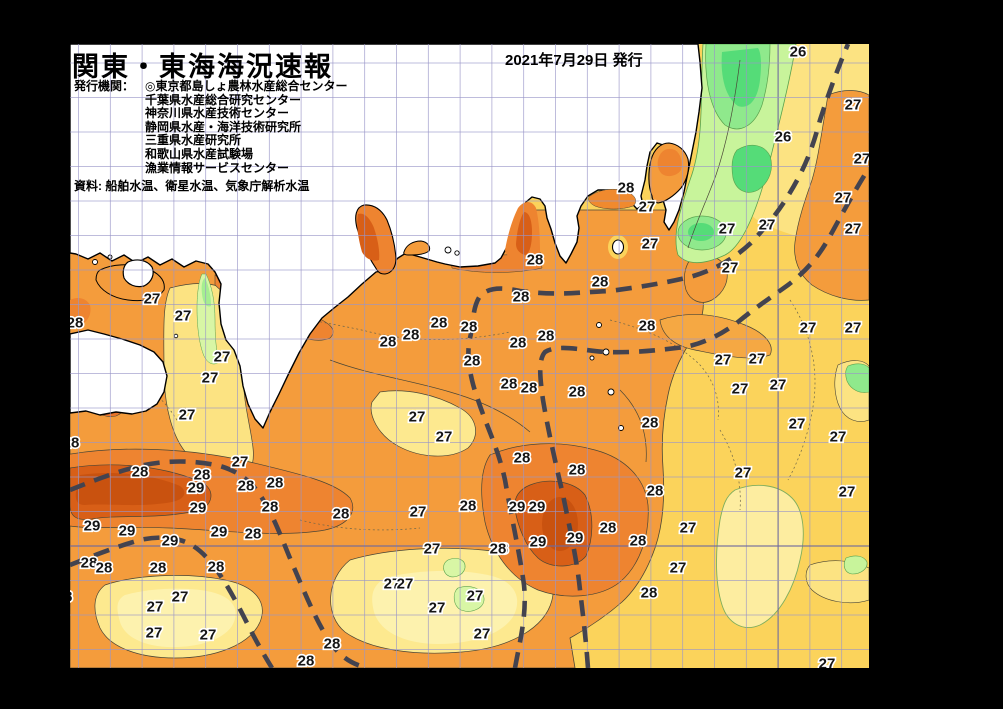  I want to click on tokyo-bay-core, so click(669, 162).